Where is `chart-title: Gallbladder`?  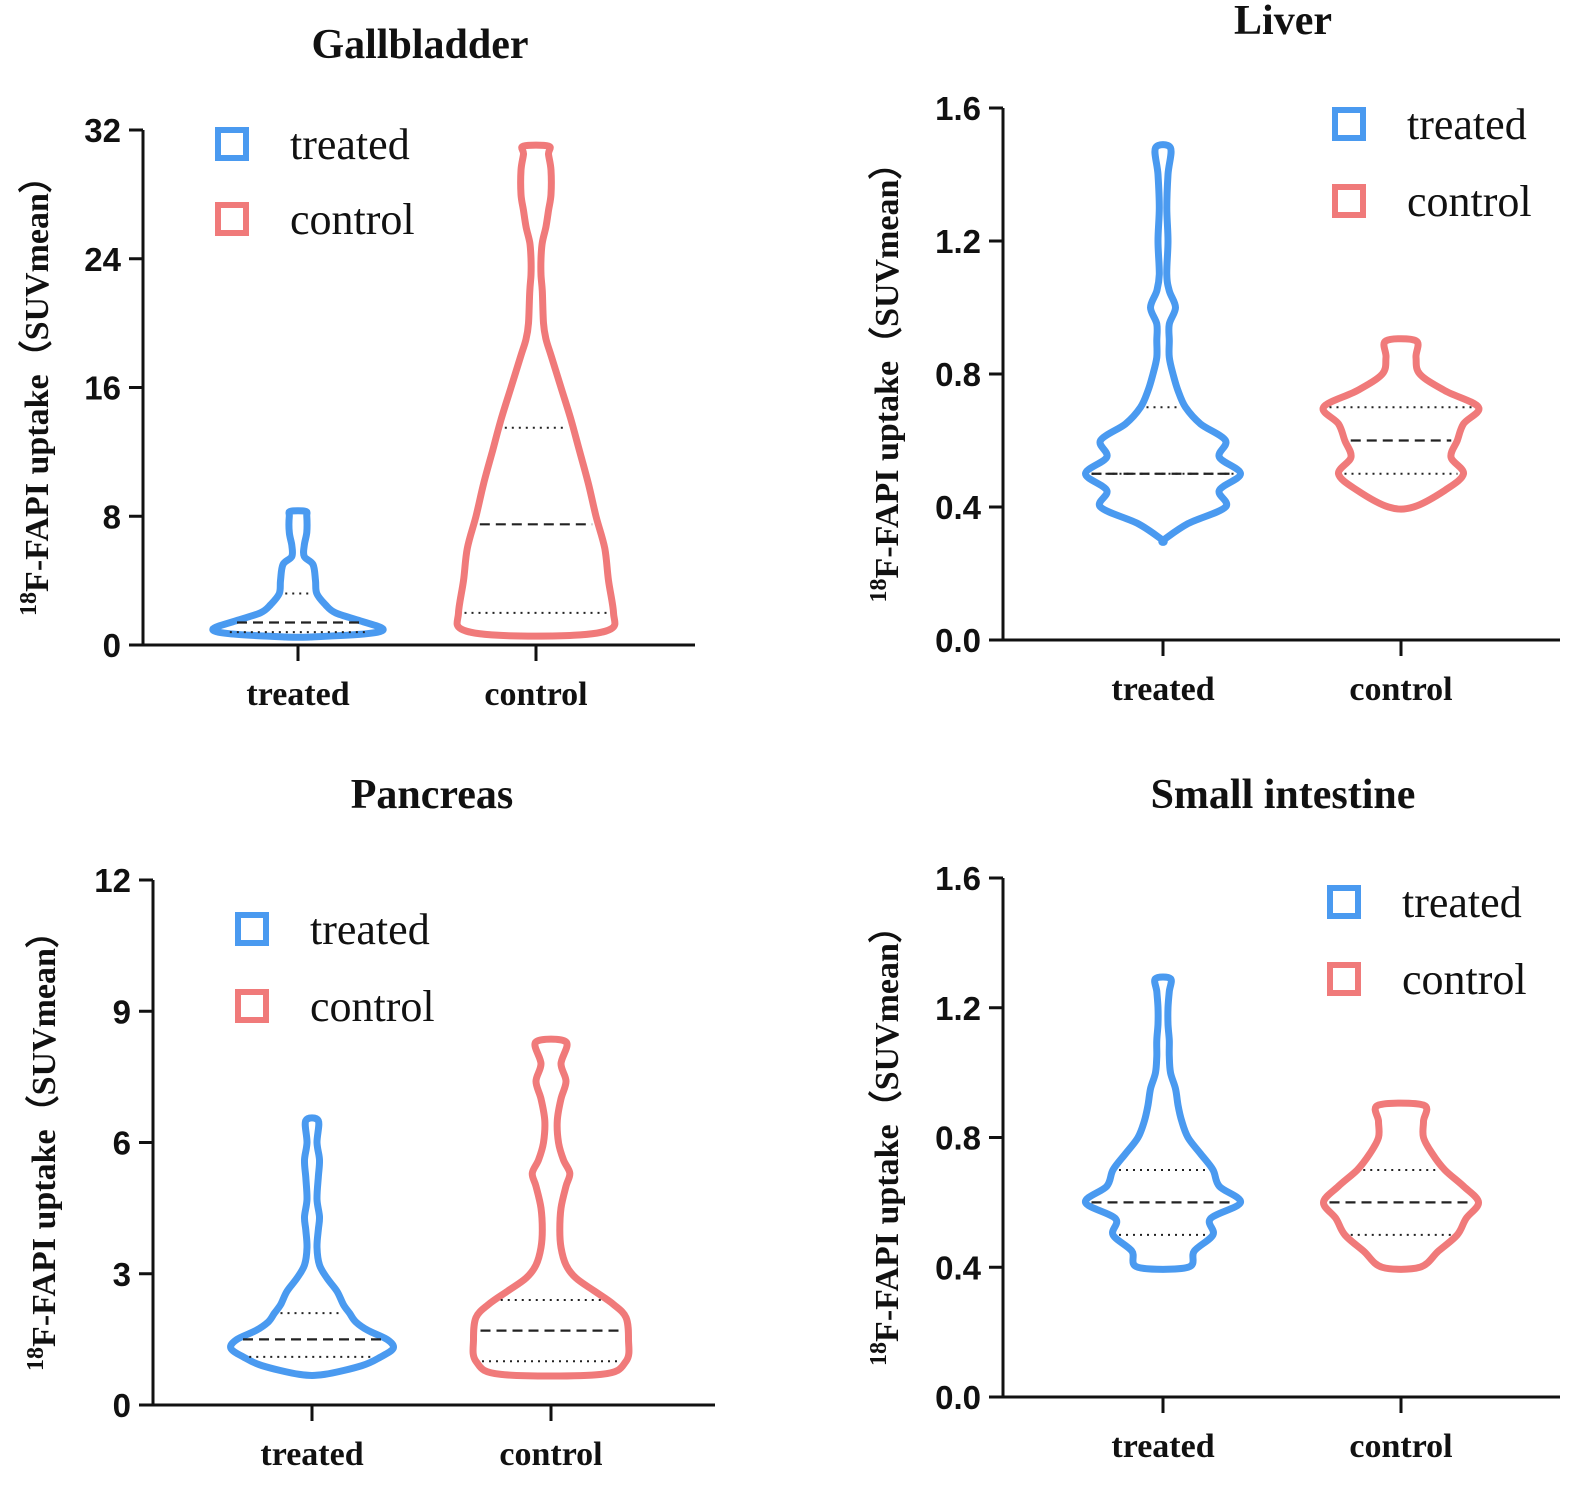
chart-title: Gallbladder is located at coordinates (419, 45).